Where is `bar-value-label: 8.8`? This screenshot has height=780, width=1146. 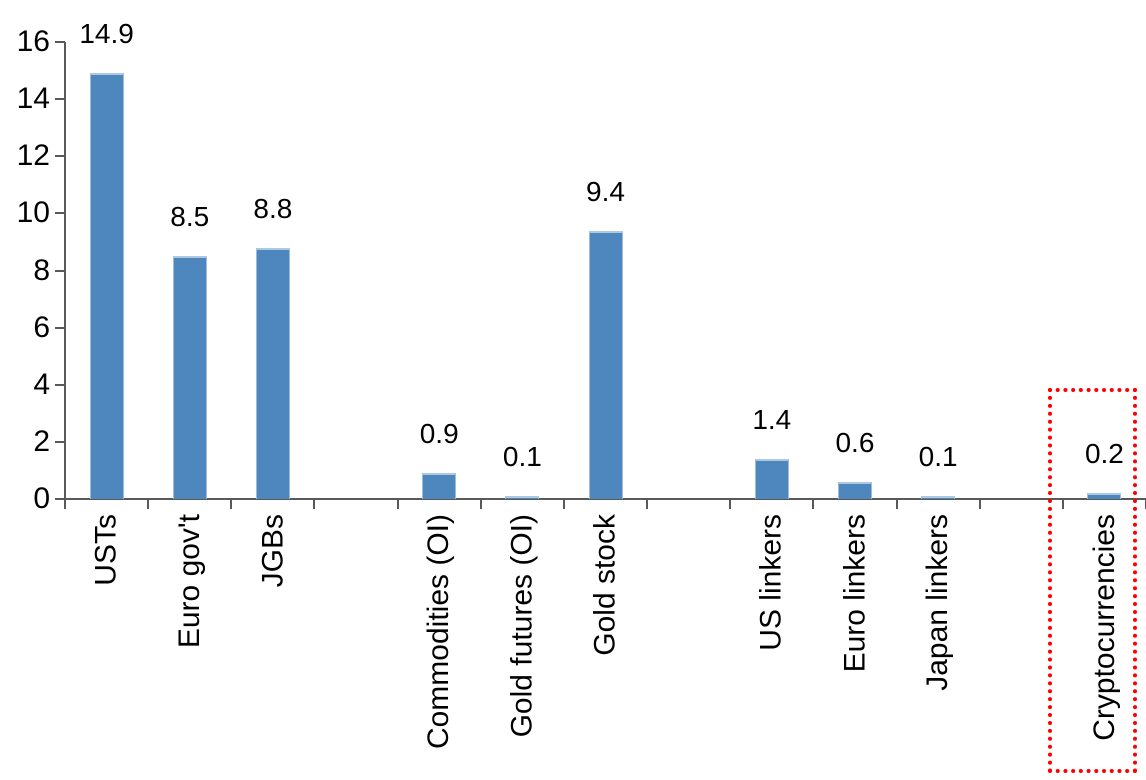 bar-value-label: 8.8 is located at coordinates (273, 208).